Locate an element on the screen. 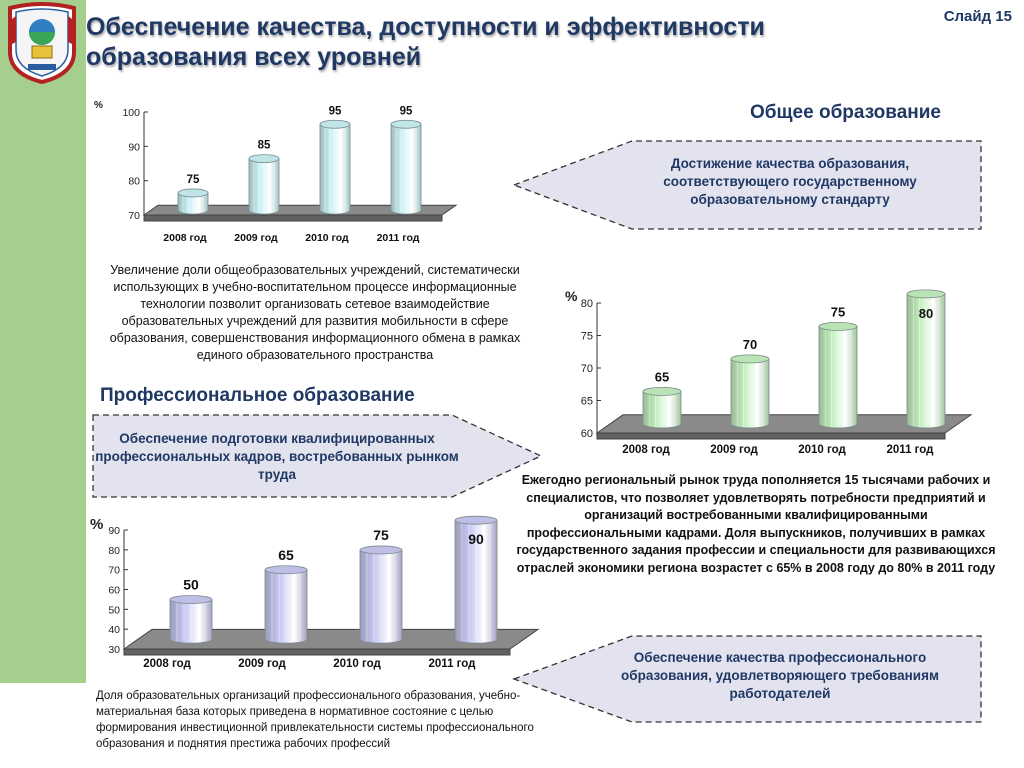  professional-education-heading: Профессиональное образование is located at coordinates (257, 395).